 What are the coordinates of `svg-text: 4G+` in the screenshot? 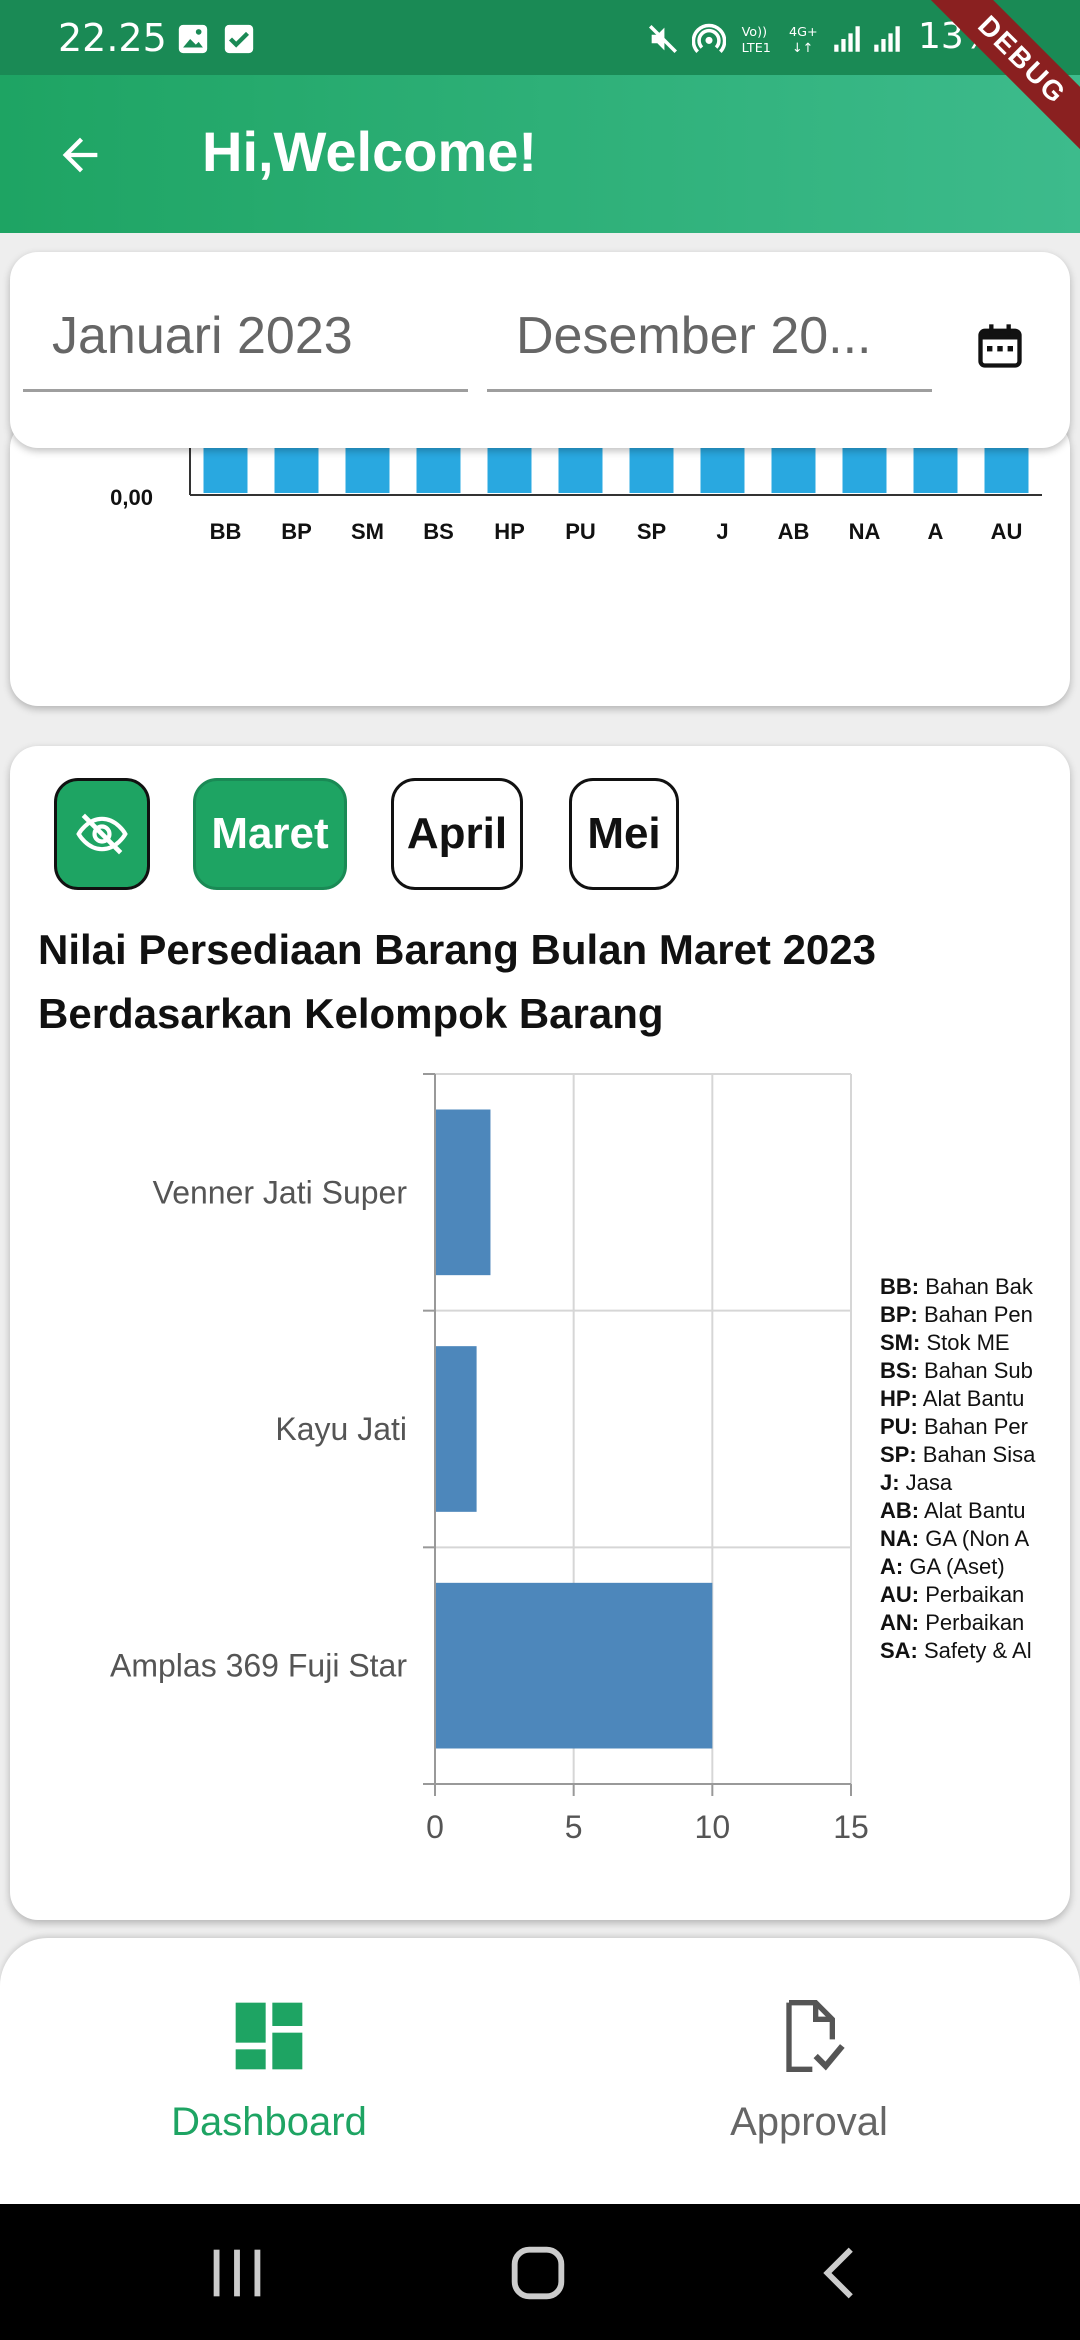 It's located at (803, 32).